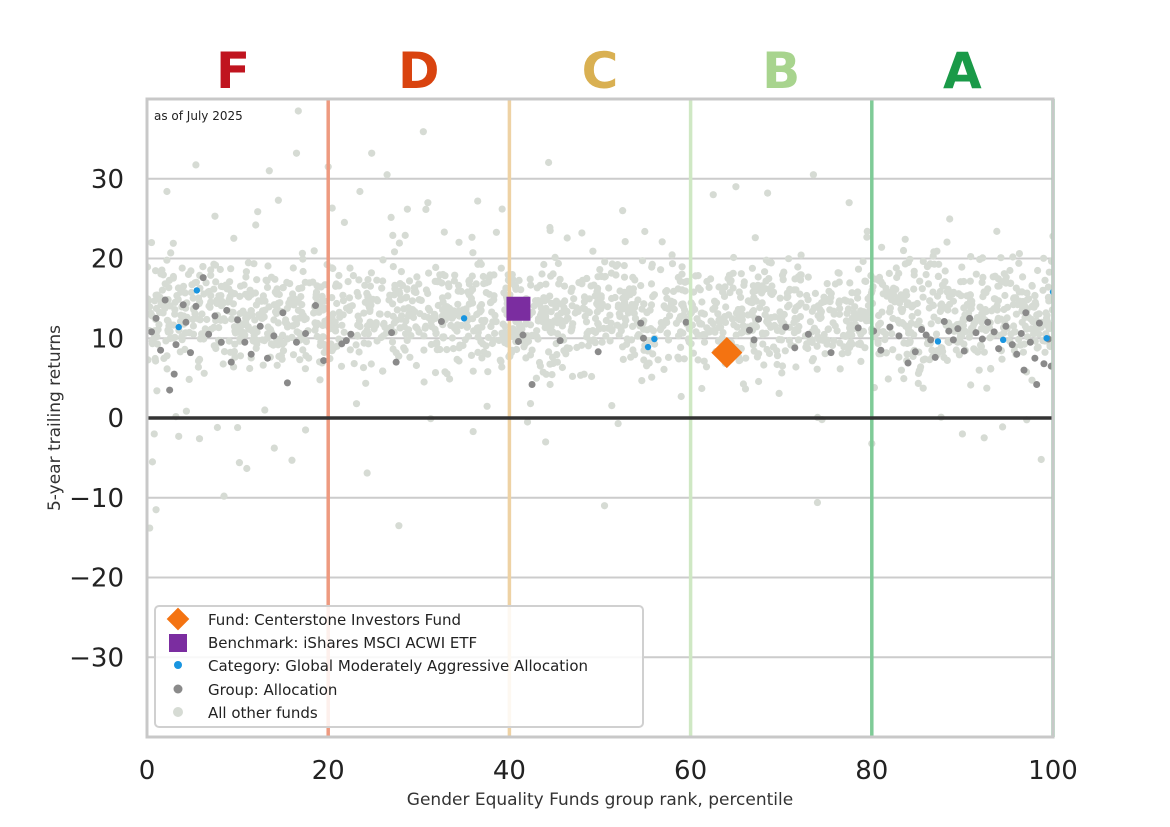 The width and height of the screenshot is (1170, 827). Describe the element at coordinates (600, 71) in the screenshot. I see `grade-label-C: C` at that location.